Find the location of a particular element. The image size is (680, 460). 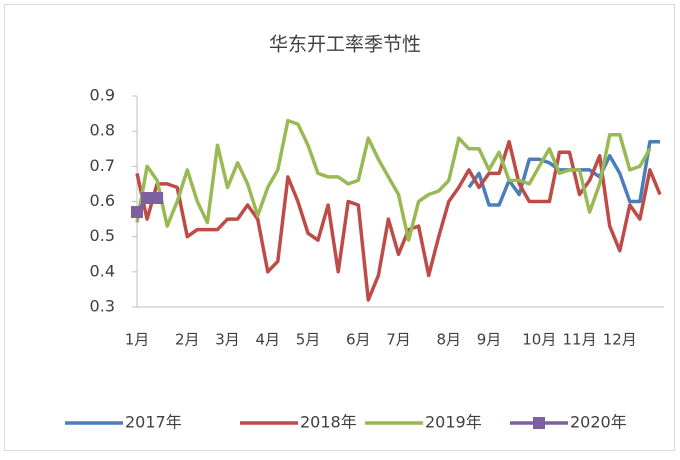

y-tick-label: 0.6 is located at coordinates (102, 200).